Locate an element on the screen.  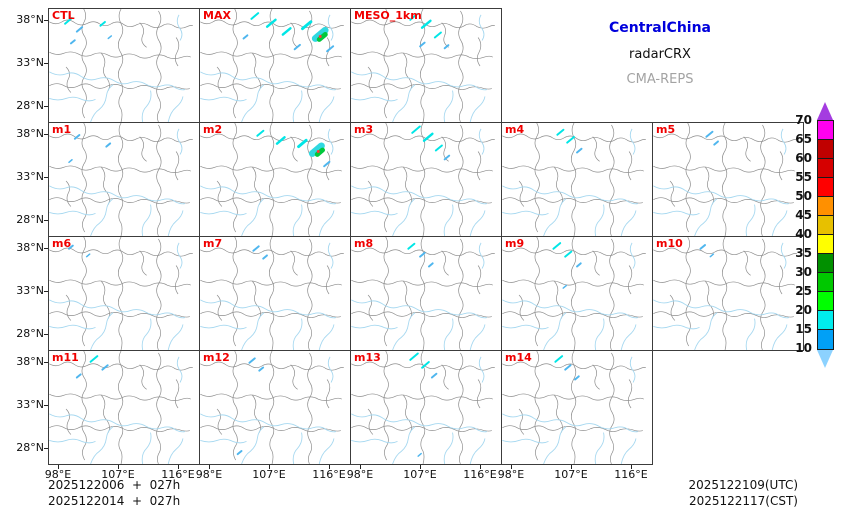
colorbar-label: 60 is located at coordinates (803, 158).